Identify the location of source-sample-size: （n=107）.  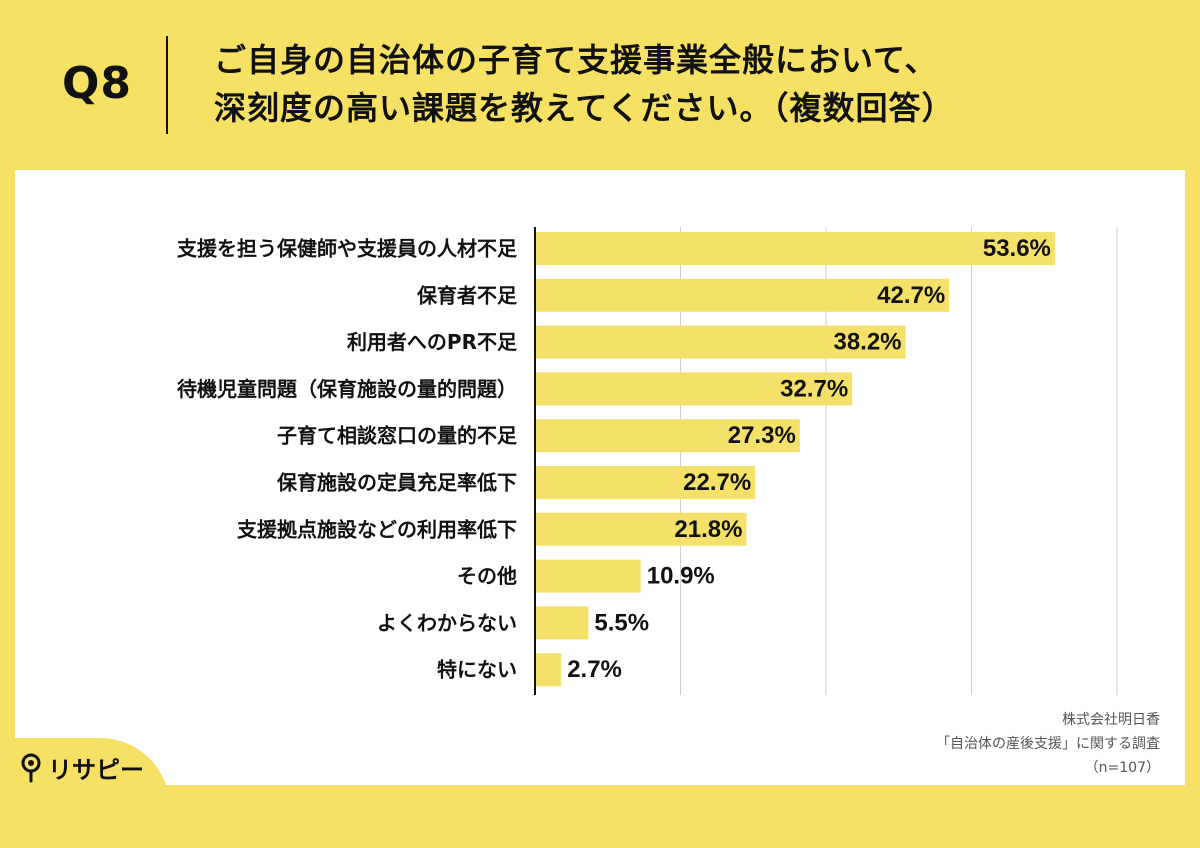
(1122, 768).